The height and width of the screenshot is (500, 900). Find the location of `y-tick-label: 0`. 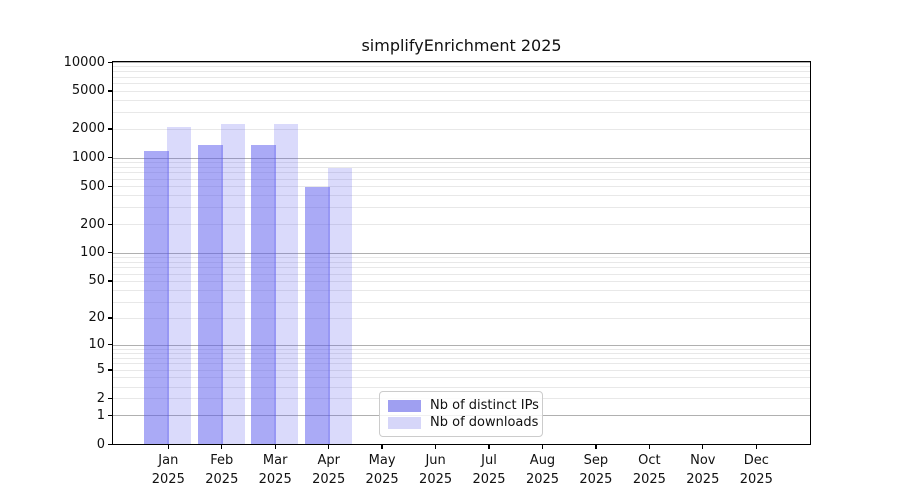

y-tick-label: 0 is located at coordinates (100, 444).